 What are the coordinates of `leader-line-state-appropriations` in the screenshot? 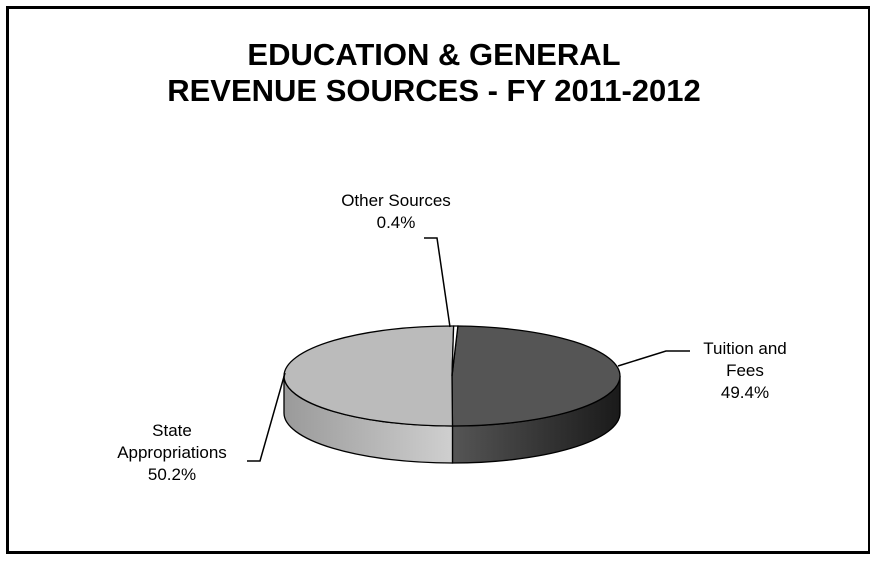 It's located at (266, 417).